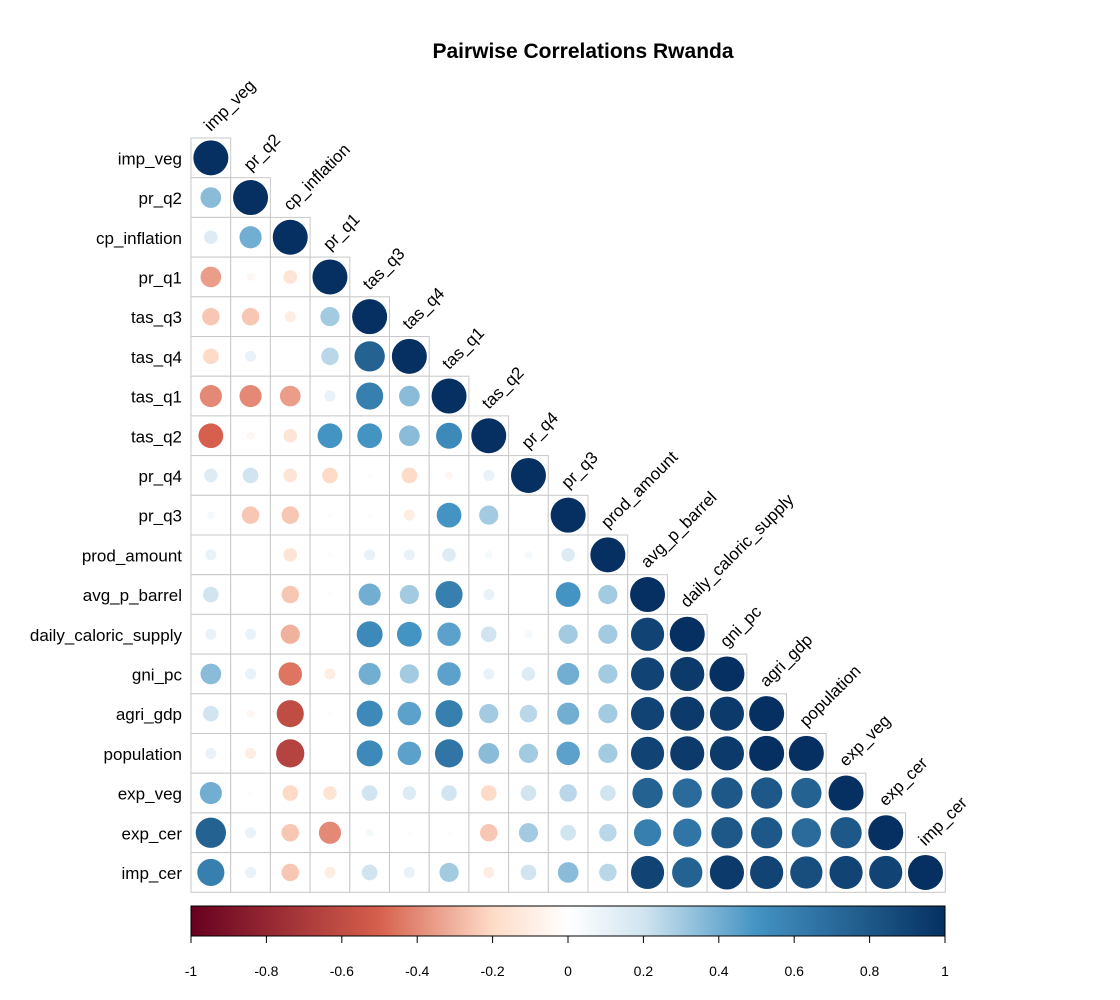  I want to click on cell-tas_q4-cp_inflation, so click(290, 356).